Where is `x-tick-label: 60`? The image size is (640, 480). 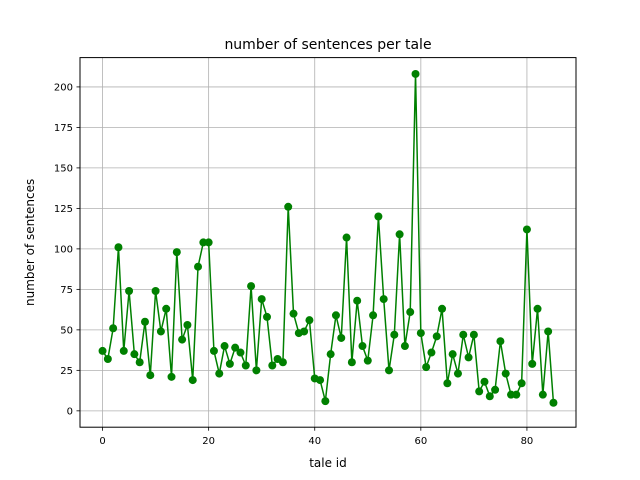
x-tick-label: 60 is located at coordinates (420, 441).